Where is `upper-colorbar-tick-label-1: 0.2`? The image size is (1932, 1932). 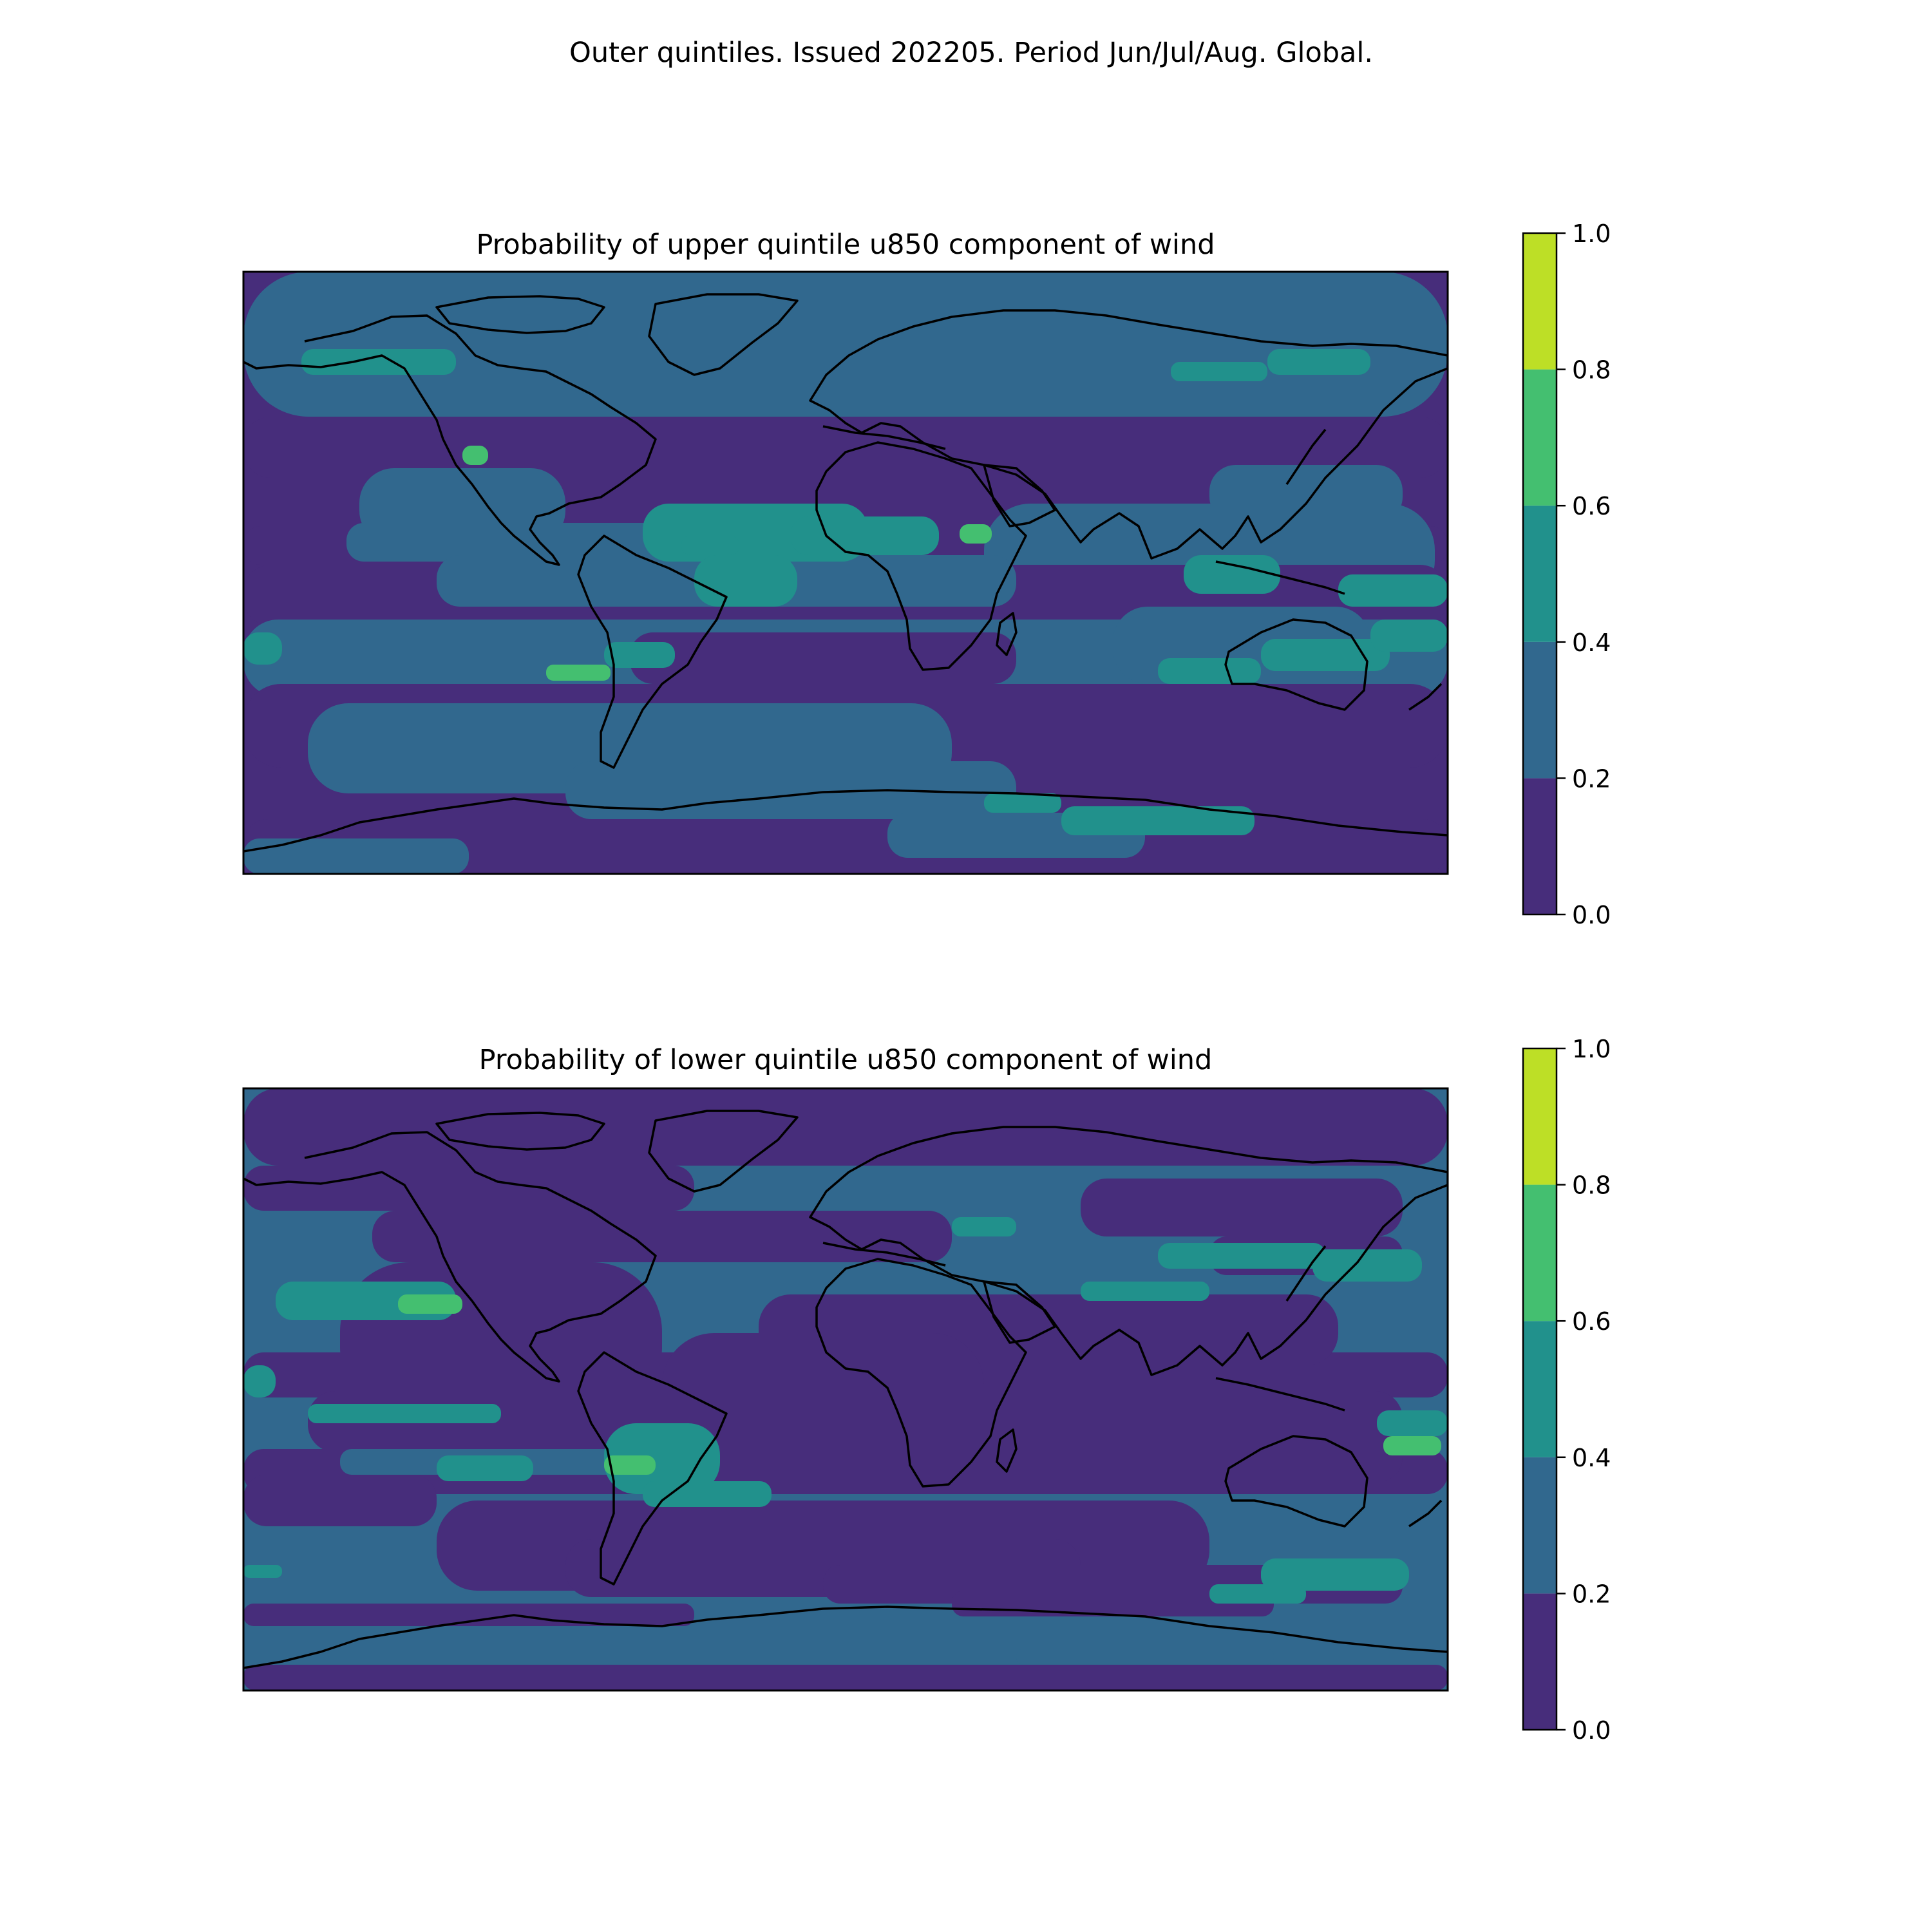
upper-colorbar-tick-label-1: 0.2 is located at coordinates (1591, 779).